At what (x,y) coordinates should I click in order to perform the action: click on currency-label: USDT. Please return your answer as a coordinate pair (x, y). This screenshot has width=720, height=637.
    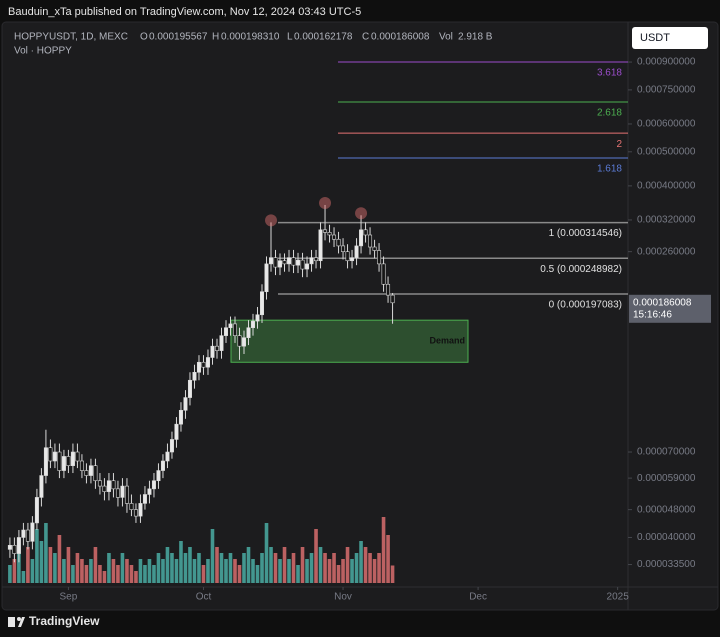
    Looking at the image, I should click on (655, 38).